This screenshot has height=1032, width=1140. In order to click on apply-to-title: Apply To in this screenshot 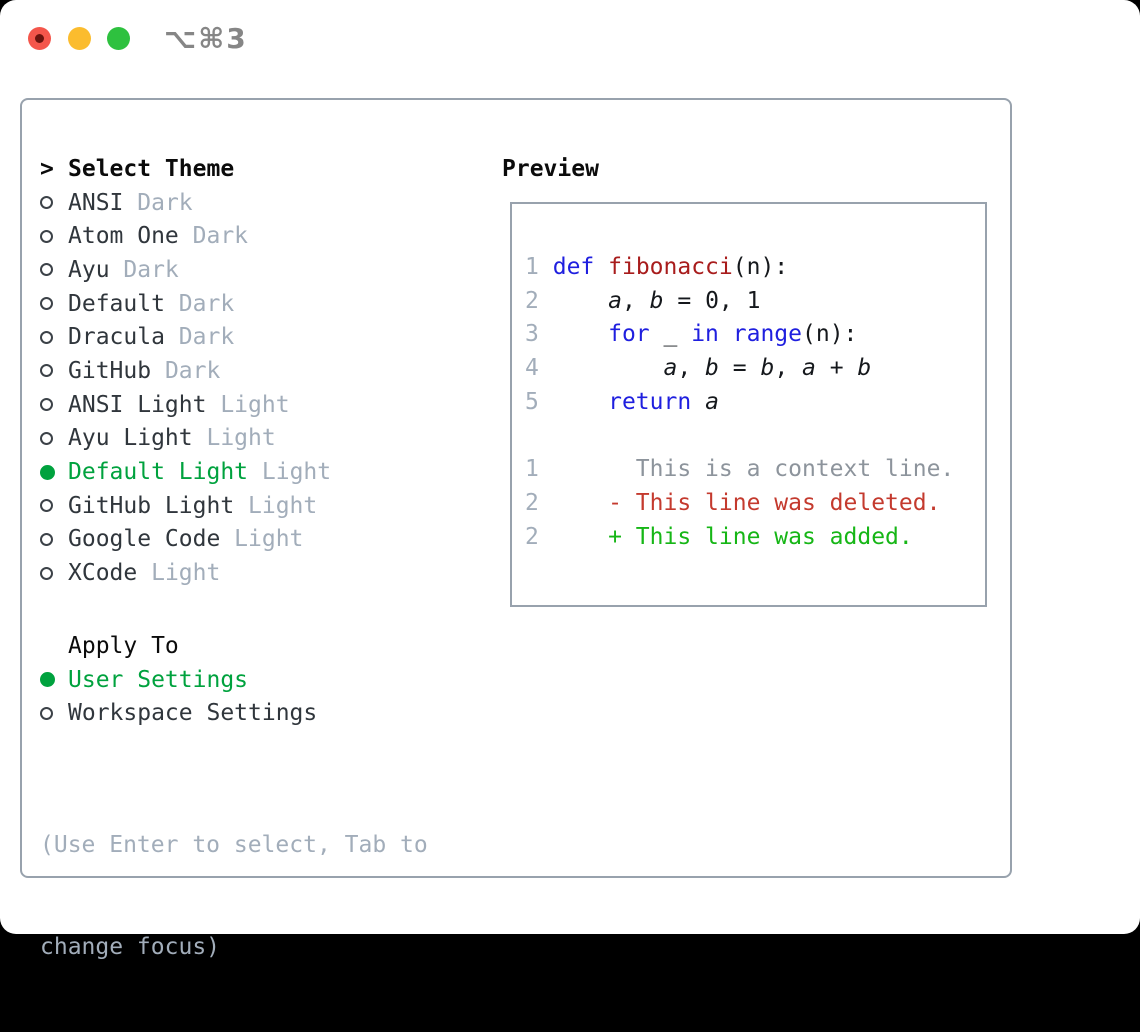, I will do `click(123, 645)`.